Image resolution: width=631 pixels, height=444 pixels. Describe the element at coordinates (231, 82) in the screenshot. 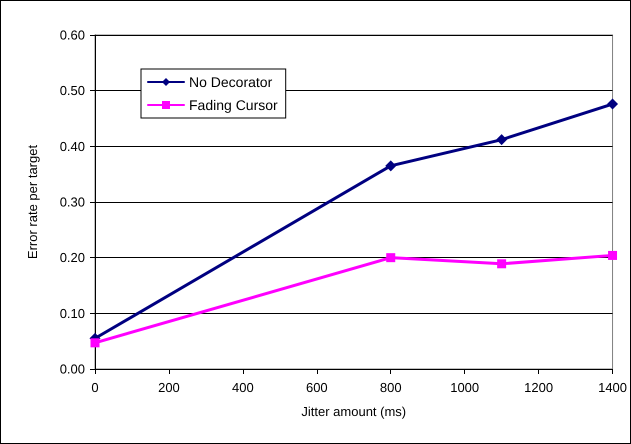

I see `legend-label: No Decorator` at that location.